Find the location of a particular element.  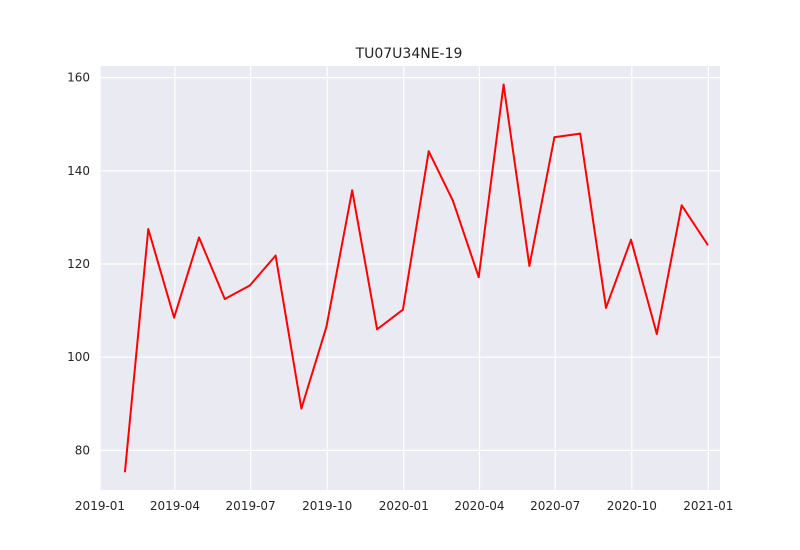

y-tick-label: 100 is located at coordinates (78, 357).